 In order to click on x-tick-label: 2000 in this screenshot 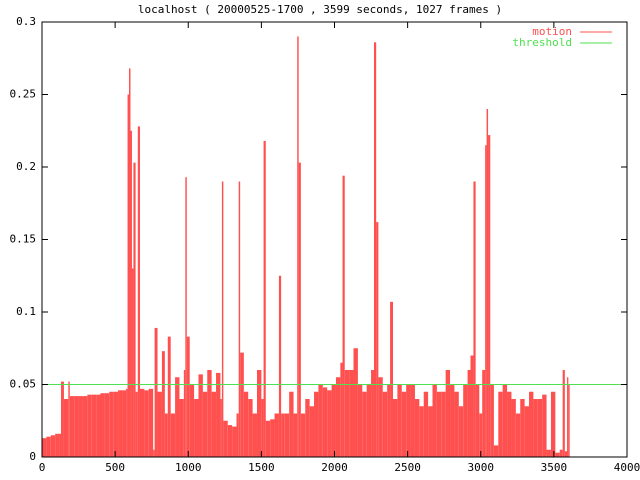, I will do `click(334, 467)`.